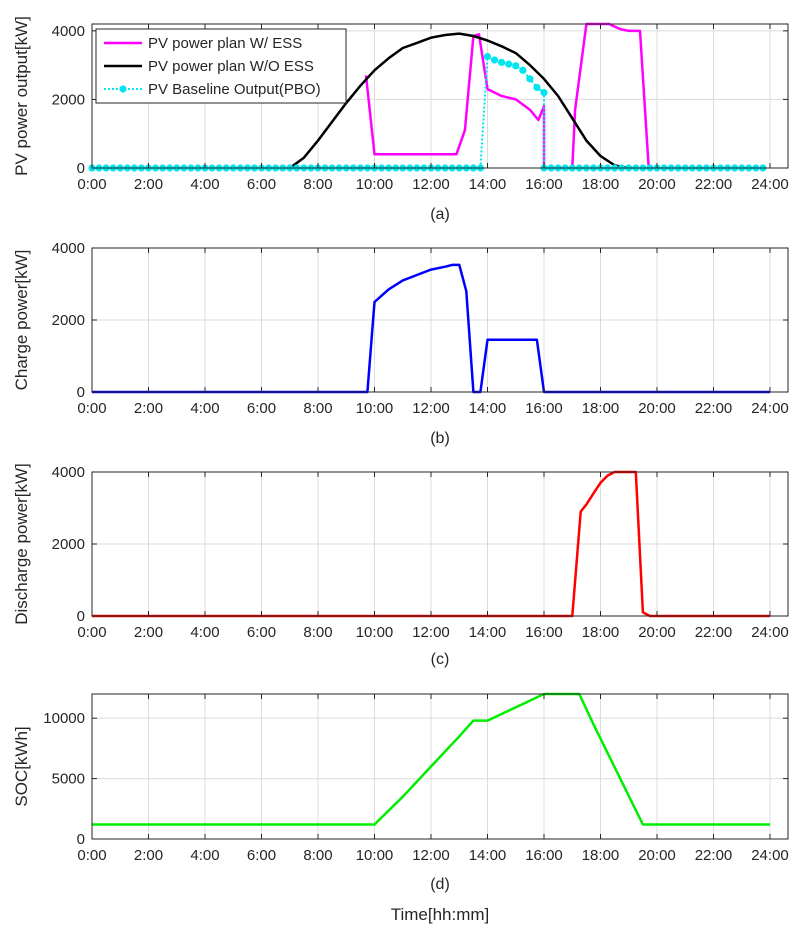 This screenshot has height=929, width=794. Describe the element at coordinates (440, 438) in the screenshot. I see `panel-subtitle: (b)` at that location.